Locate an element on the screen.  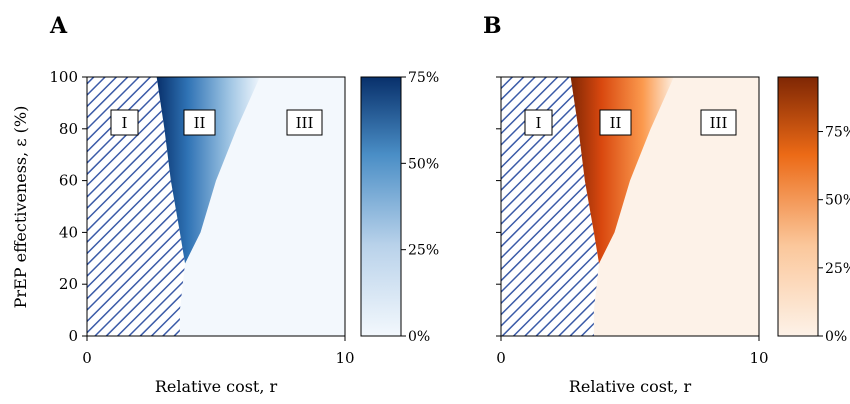
x-axis-label-a: Relative cost, r is located at coordinates (216, 386).